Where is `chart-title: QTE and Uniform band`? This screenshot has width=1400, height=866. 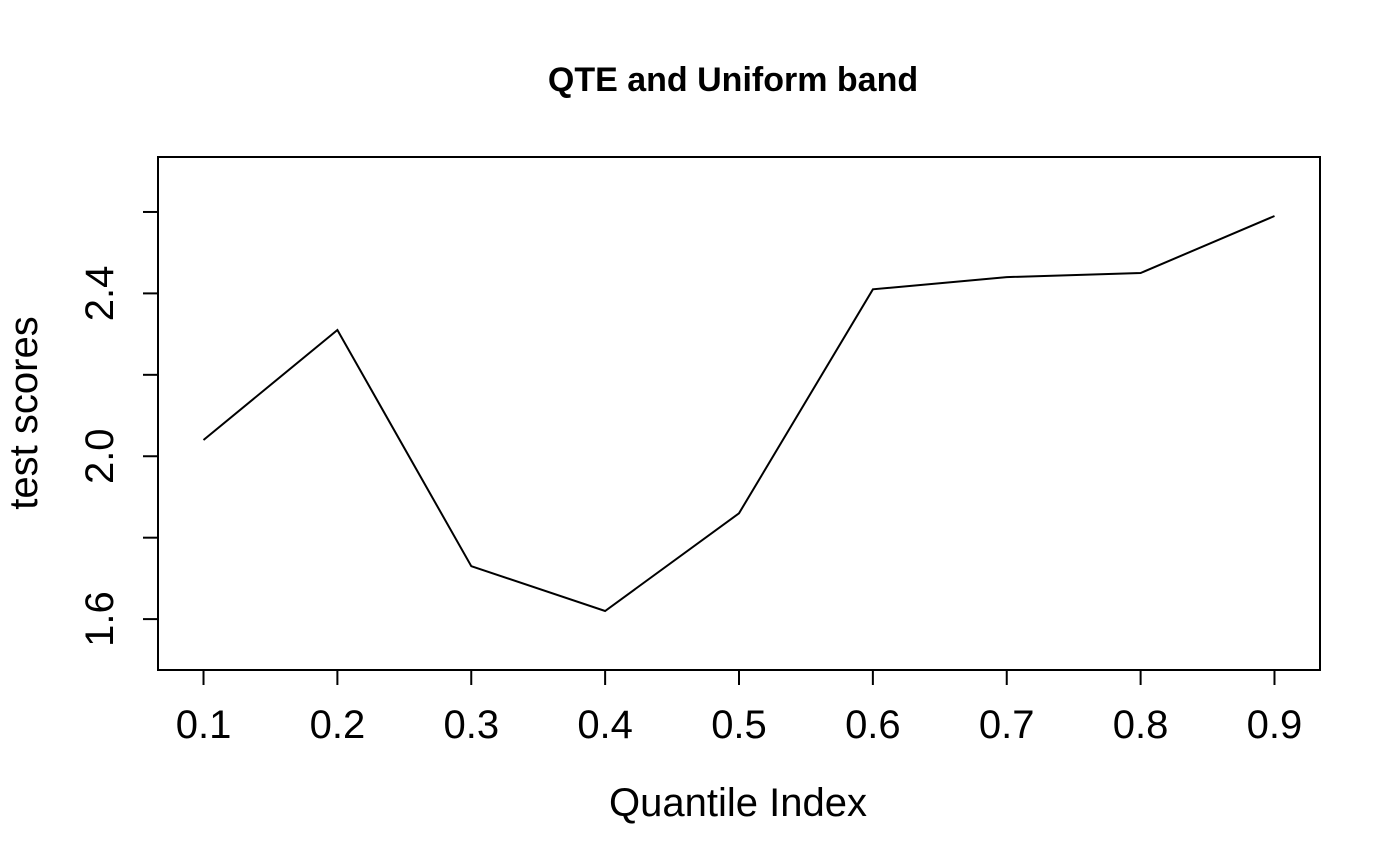
chart-title: QTE and Uniform band is located at coordinates (733, 80).